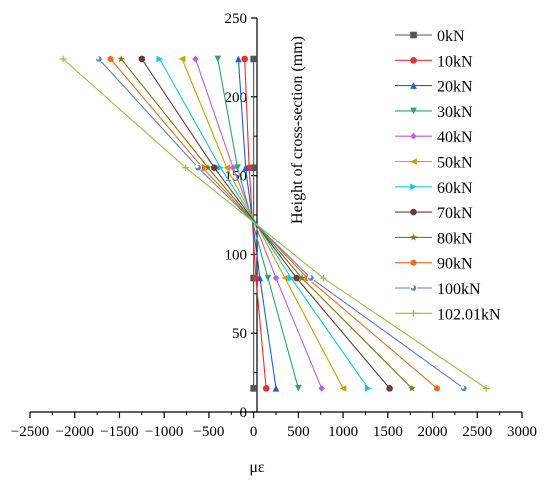 This screenshot has width=550, height=488. I want to click on legend-label: 30kN, so click(455, 112).